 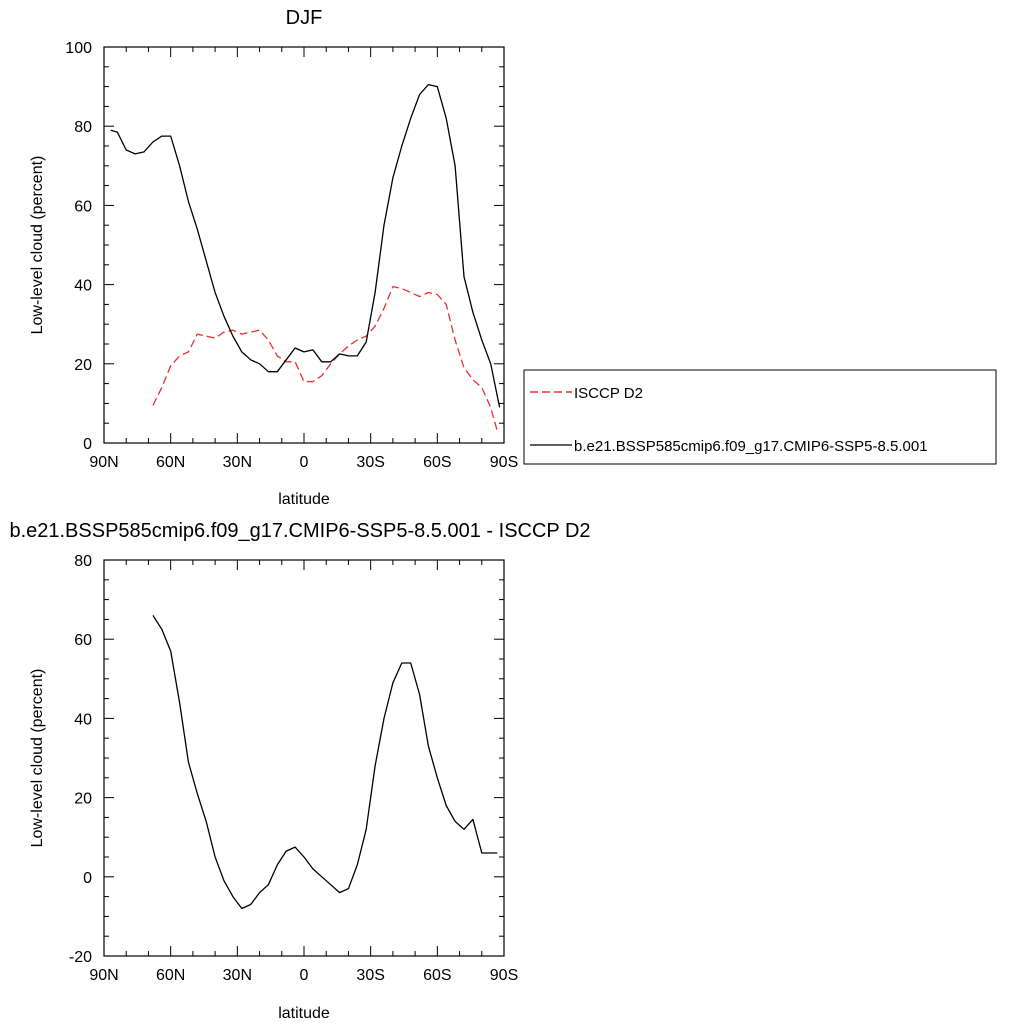 I want to click on y-tick-label: -20, so click(x=80, y=957).